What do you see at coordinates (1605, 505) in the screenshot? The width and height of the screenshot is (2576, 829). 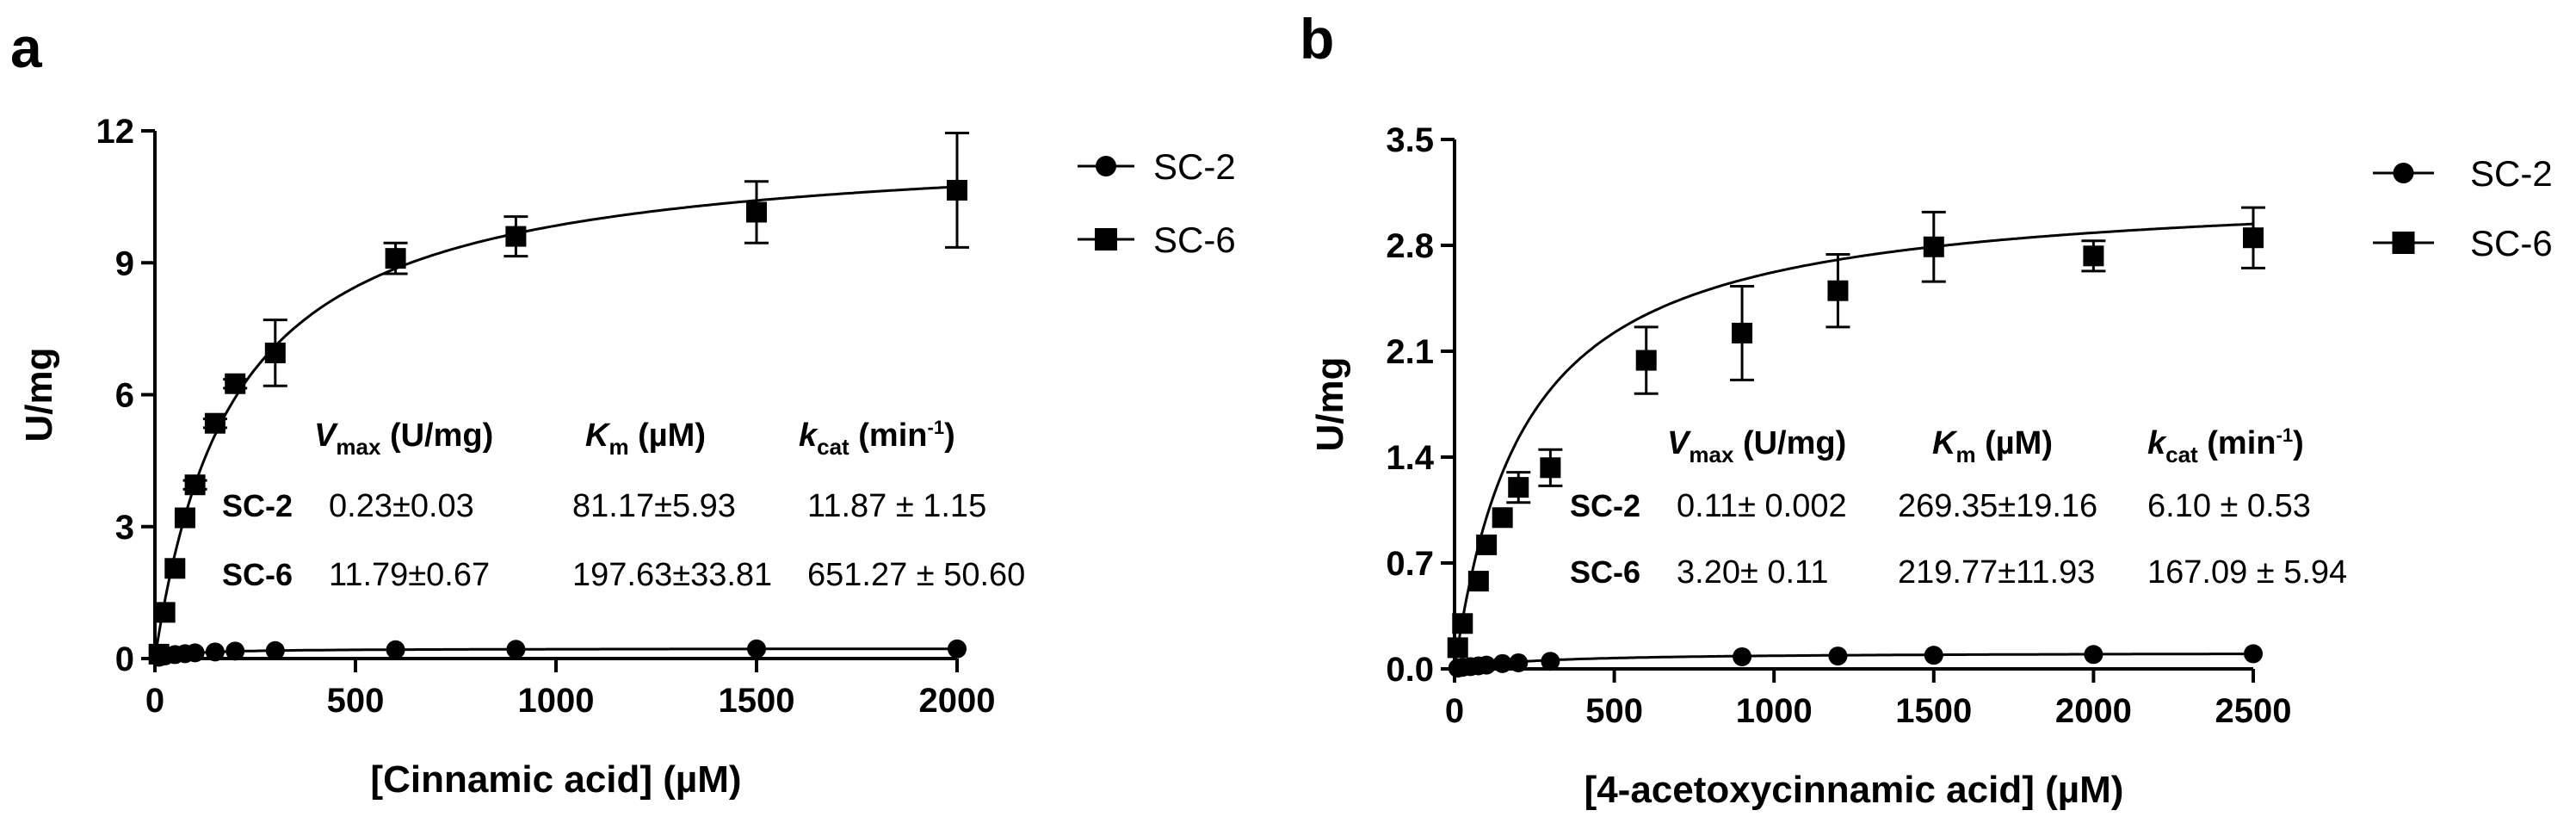 I see `table-row-label: SC-2` at bounding box center [1605, 505].